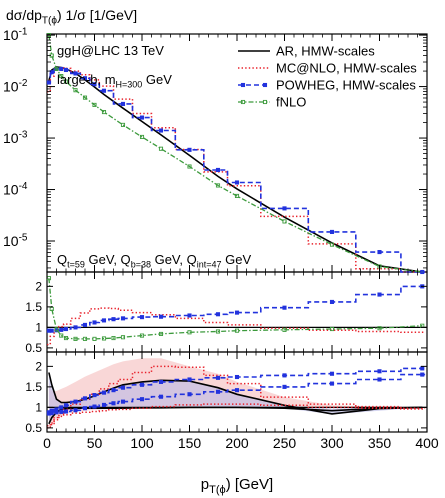 The width and height of the screenshot is (445, 498). Describe the element at coordinates (15, 189) in the screenshot. I see `y-tick-label: 10-4​` at that location.